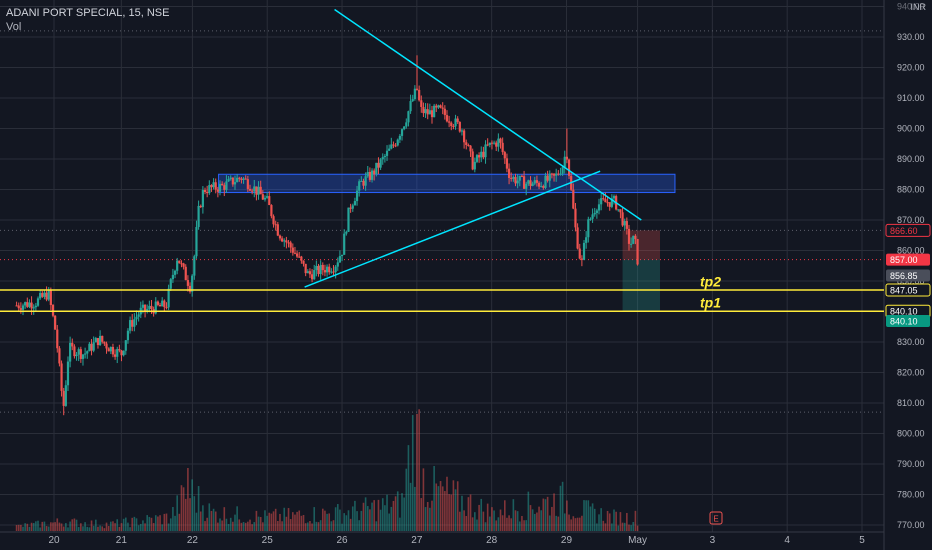  I want to click on y-tick-label-partial: 940.00, so click(911, 7).